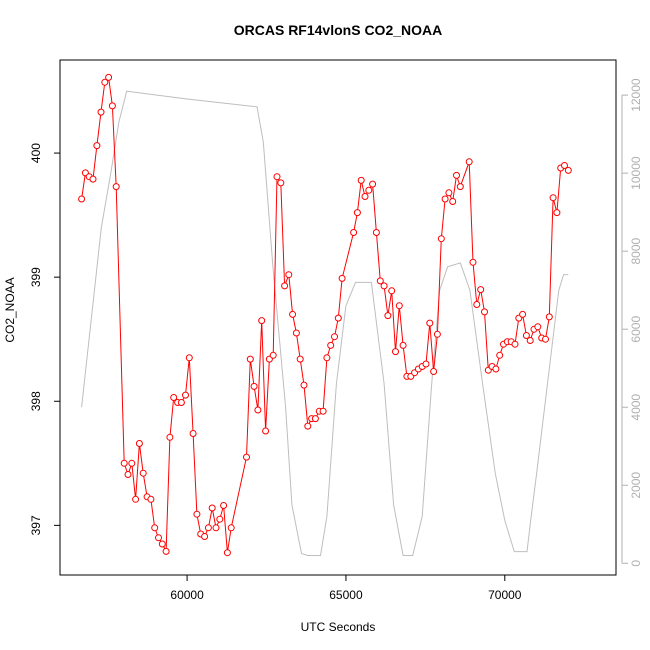 The width and height of the screenshot is (650, 650). What do you see at coordinates (636, 563) in the screenshot?
I see `y2-tick-label: 0` at bounding box center [636, 563].